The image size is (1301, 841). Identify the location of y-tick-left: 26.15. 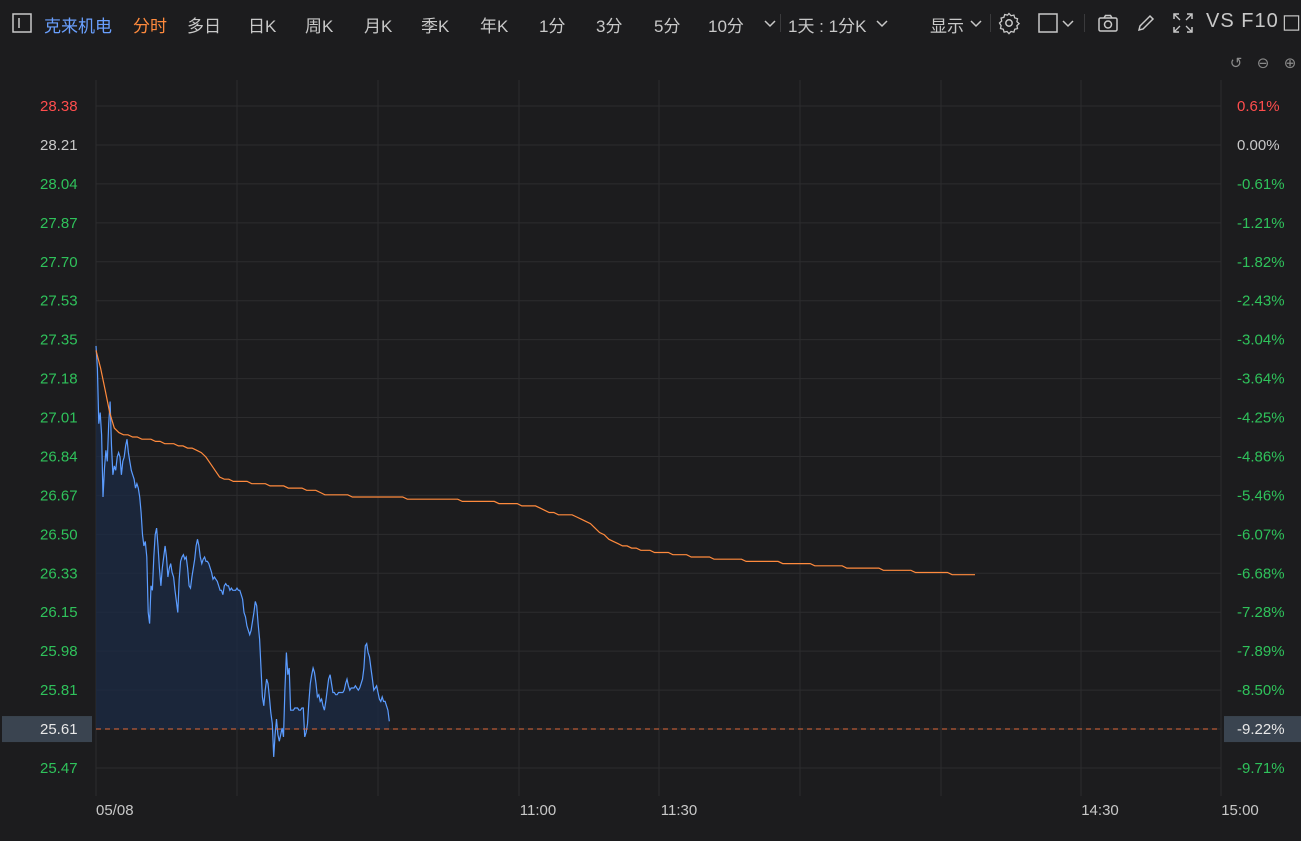
(59, 612).